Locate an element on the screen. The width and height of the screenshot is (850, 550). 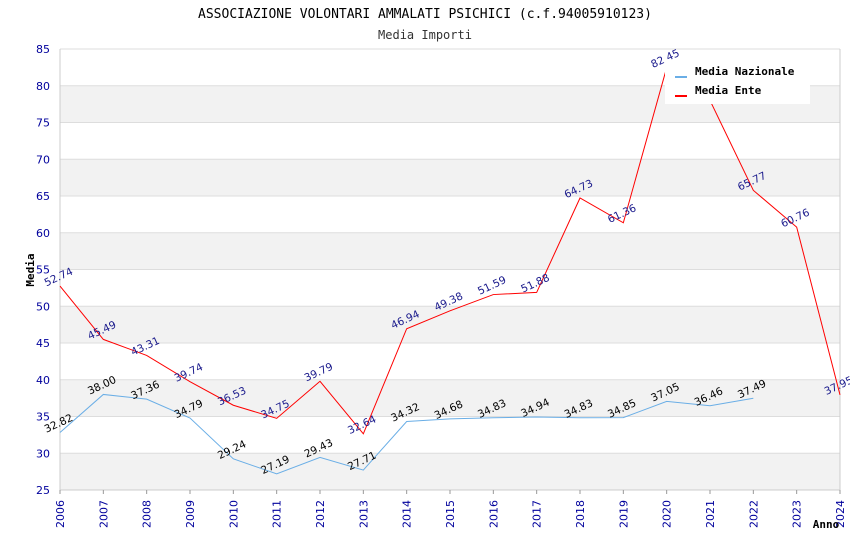
x-tick-label: 2014 is located at coordinates (407, 514).